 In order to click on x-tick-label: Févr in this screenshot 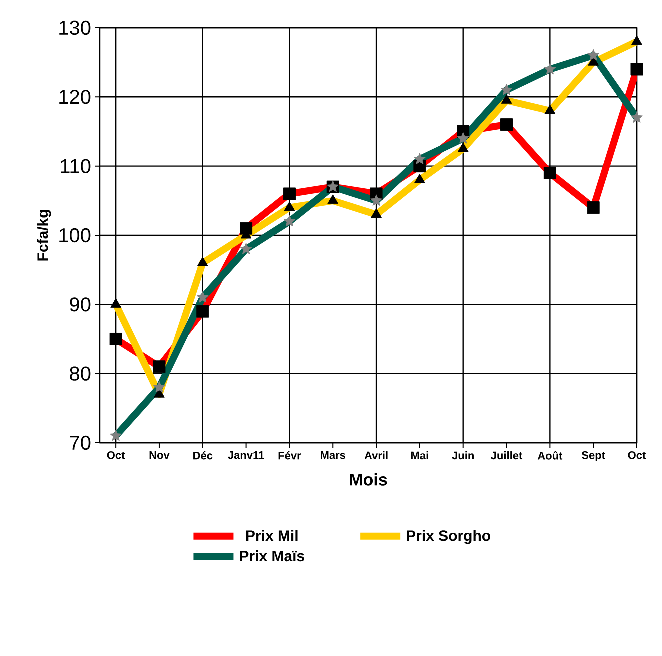, I will do `click(290, 456)`.